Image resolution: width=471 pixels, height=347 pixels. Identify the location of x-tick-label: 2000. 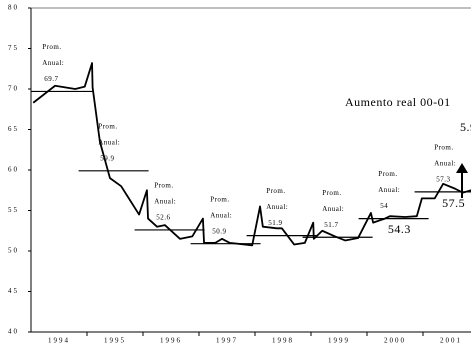
(395, 341).